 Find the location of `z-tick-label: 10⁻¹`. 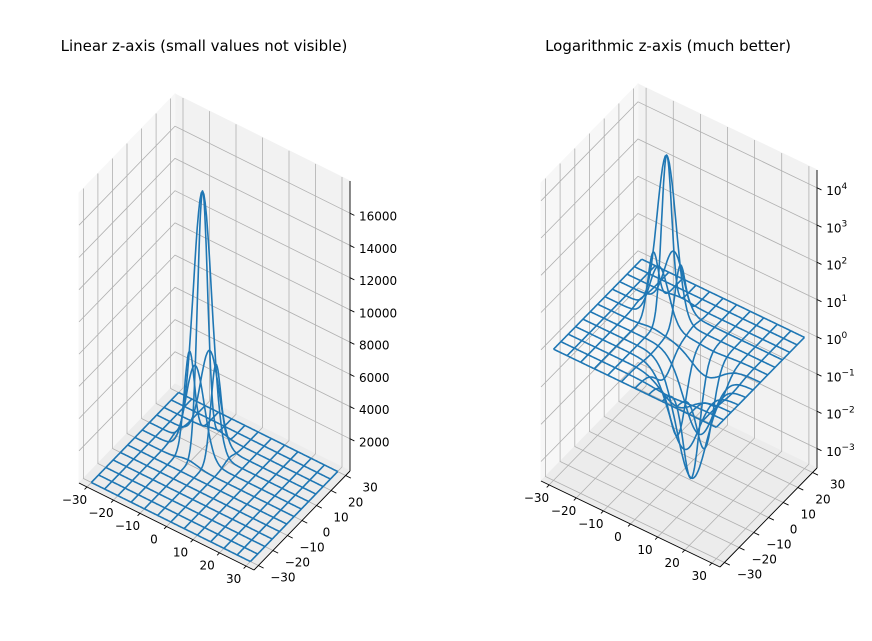

z-tick-label: 10⁻¹ is located at coordinates (840, 377).